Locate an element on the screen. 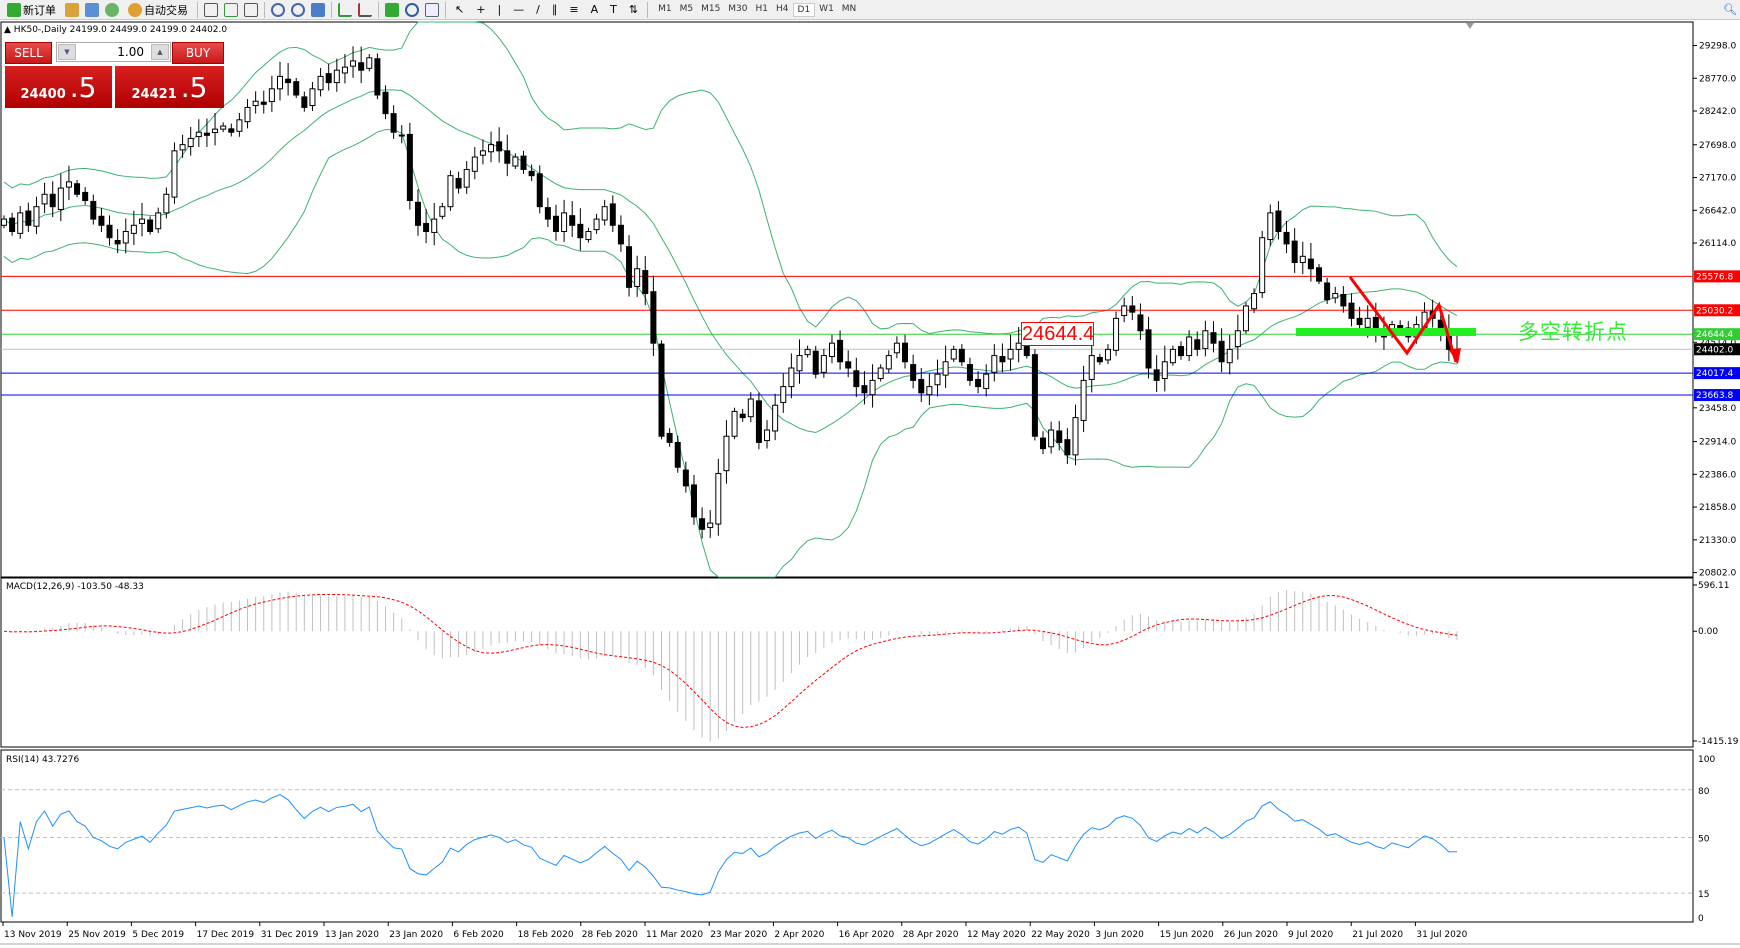  lots-decrease-button: ▼ is located at coordinates (67, 52).